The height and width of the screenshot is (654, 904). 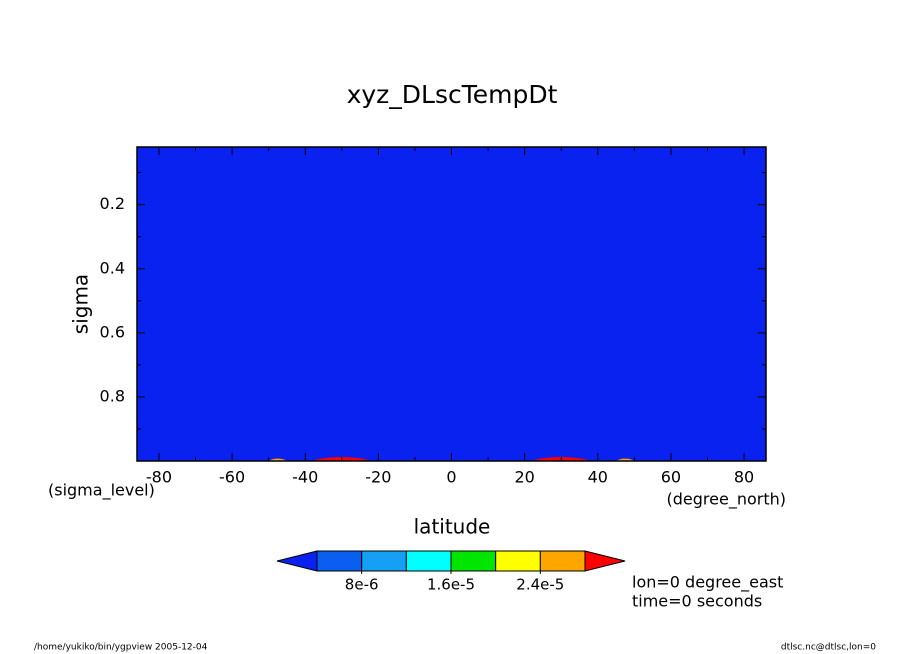 I want to click on x-tick-label: -80, so click(x=159, y=477).